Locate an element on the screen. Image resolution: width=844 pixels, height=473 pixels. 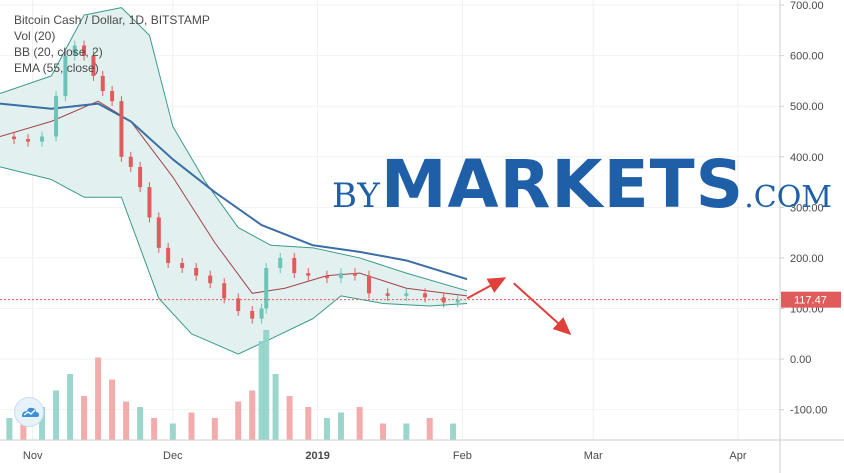
x-tick-label: Feb is located at coordinates (462, 456).